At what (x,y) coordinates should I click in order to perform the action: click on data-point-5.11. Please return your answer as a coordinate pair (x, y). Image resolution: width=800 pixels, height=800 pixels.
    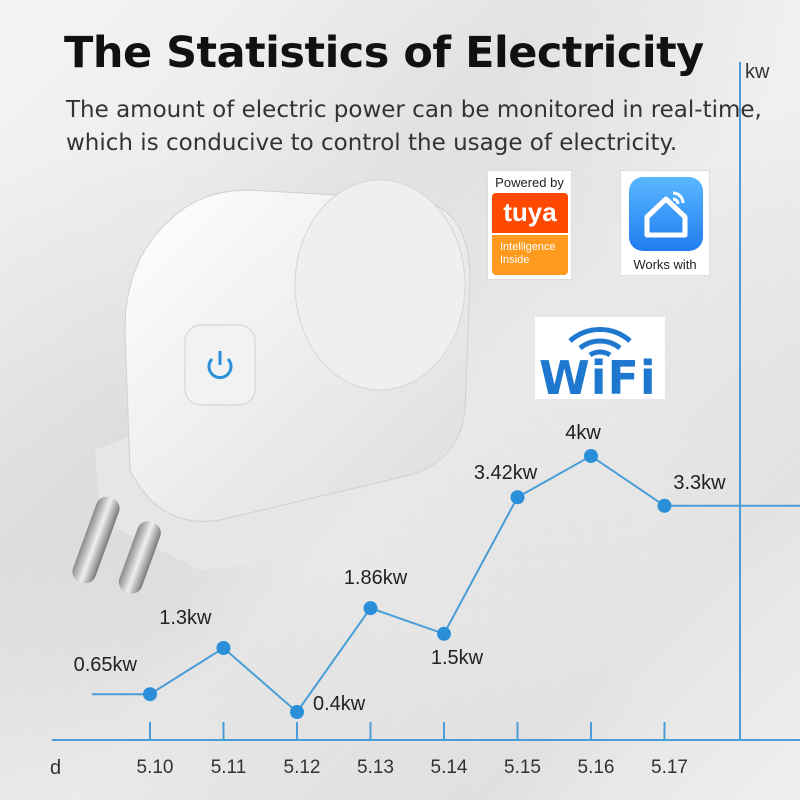
    Looking at the image, I should click on (223, 648).